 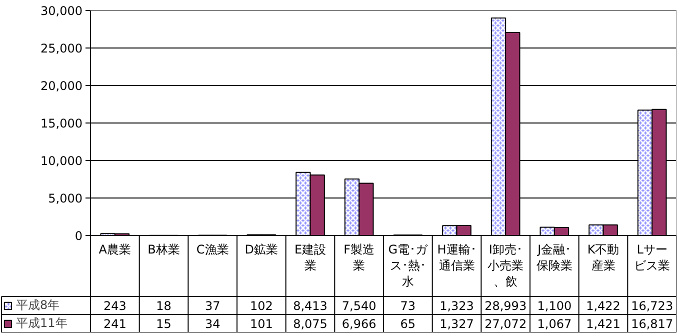 I want to click on data-label: 6,966, so click(x=359, y=324).